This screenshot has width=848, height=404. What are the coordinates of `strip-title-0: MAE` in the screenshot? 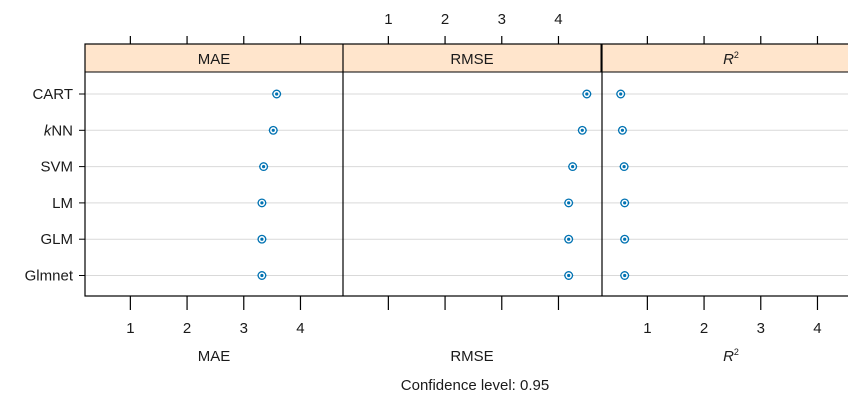 It's located at (214, 59).